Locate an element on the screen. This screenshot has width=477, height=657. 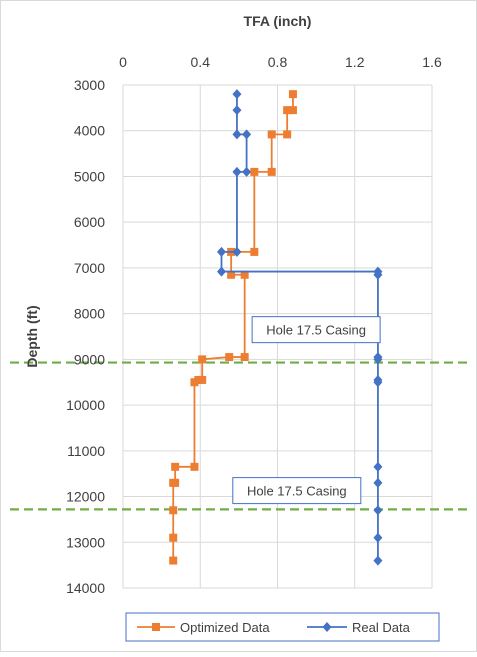
y-tick-label: 5000 is located at coordinates (89, 176).